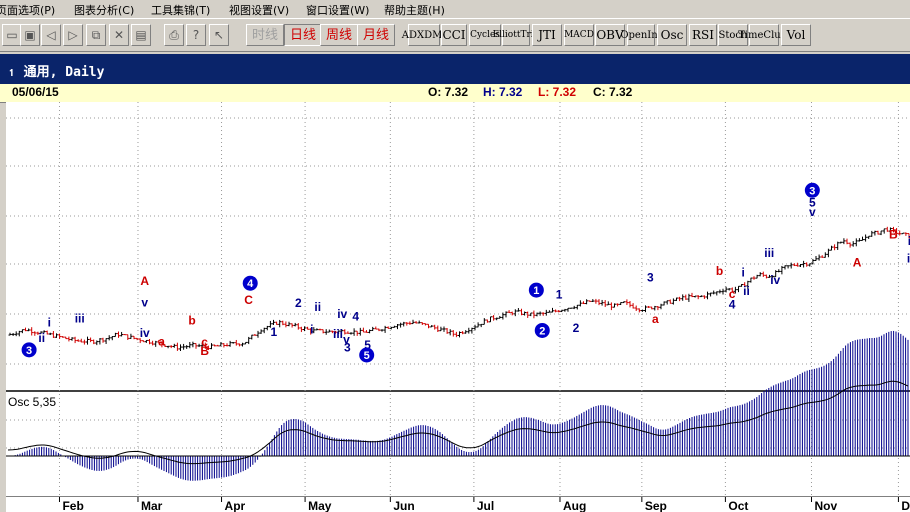 Image resolution: width=910 pixels, height=512 pixels. I want to click on wave-circle-3: 3, so click(812, 190).